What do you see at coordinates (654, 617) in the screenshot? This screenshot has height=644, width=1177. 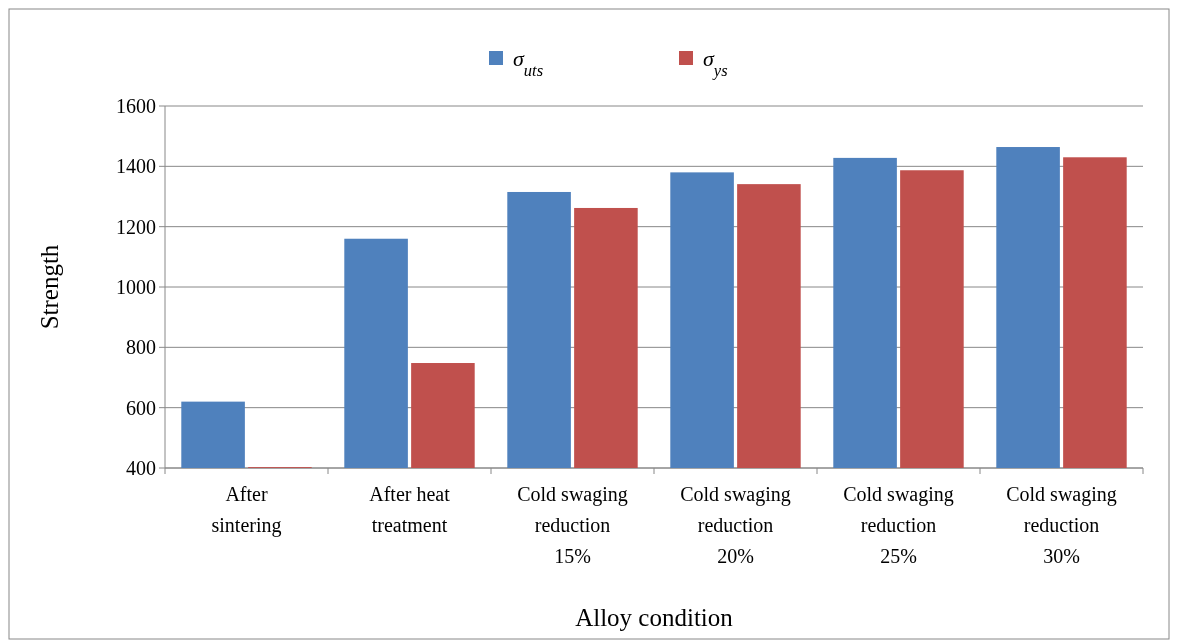 I see `x-axis-title: Alloy condition` at bounding box center [654, 617].